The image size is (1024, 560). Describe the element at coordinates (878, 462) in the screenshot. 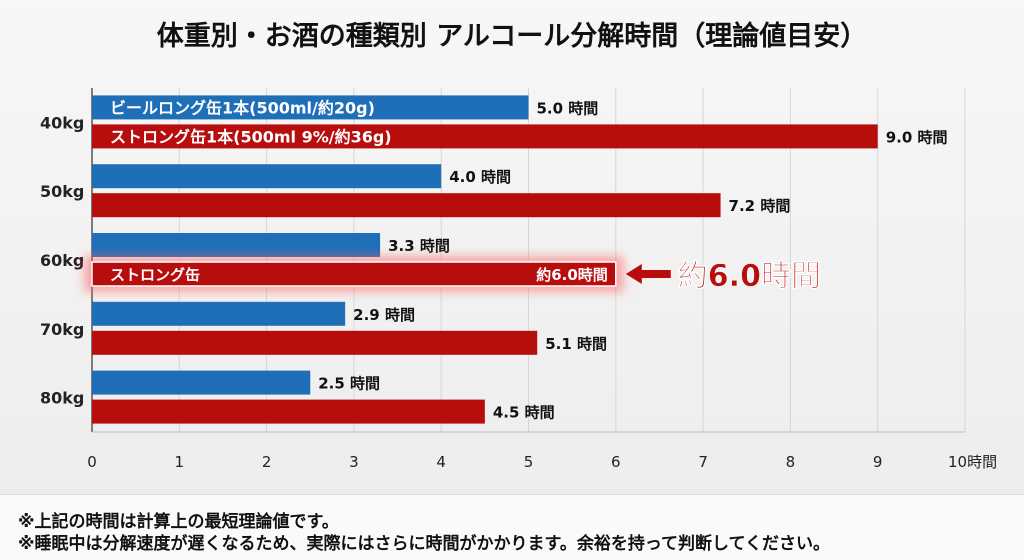

I see `x-tick-label: 9` at that location.